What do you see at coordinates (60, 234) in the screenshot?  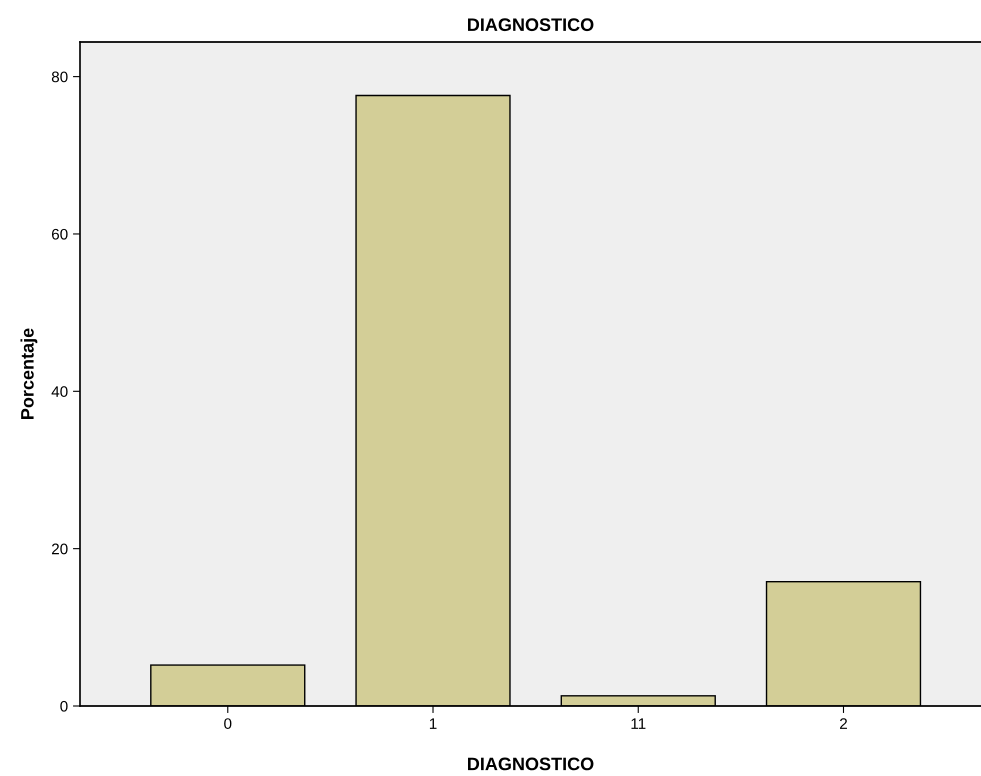 I see `y-tick-label: 60` at bounding box center [60, 234].